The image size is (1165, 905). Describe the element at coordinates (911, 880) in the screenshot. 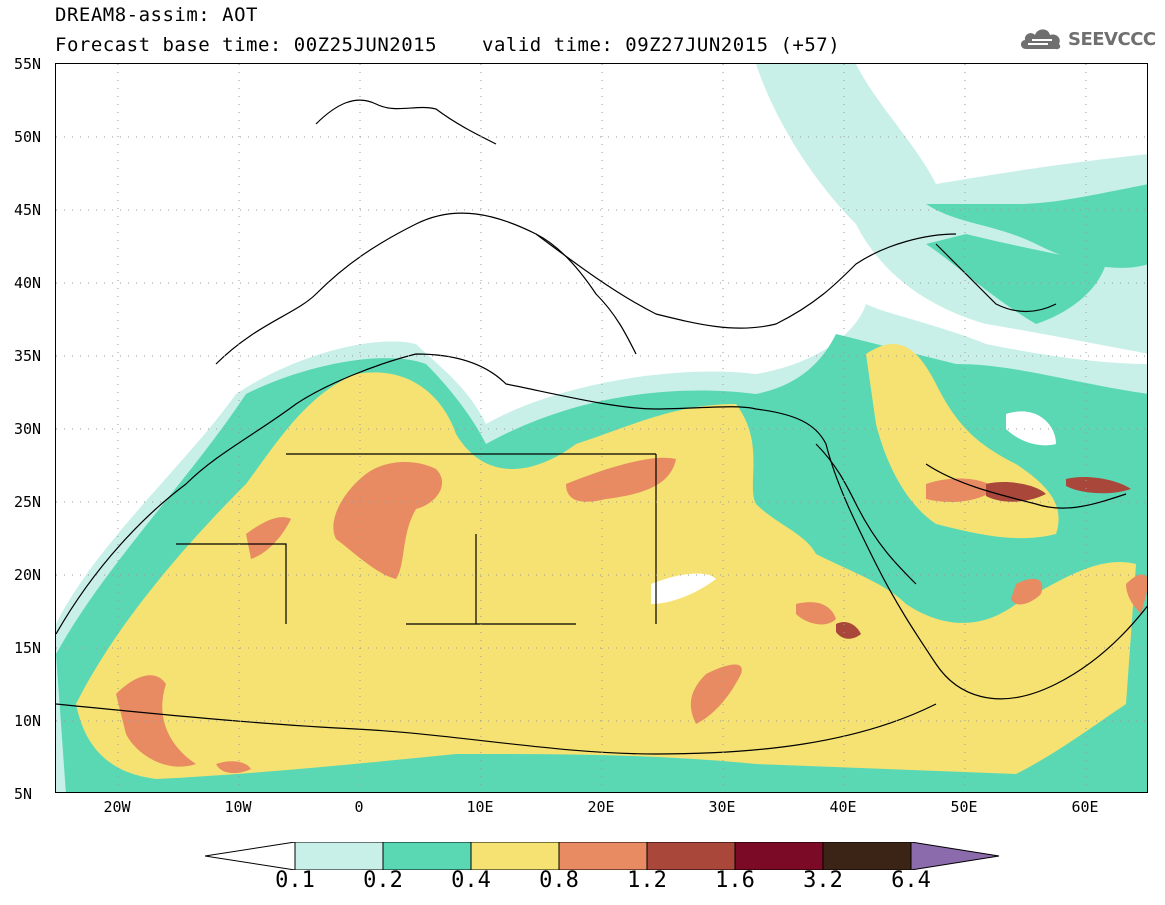

I see `colorbar-label: 6.4` at that location.